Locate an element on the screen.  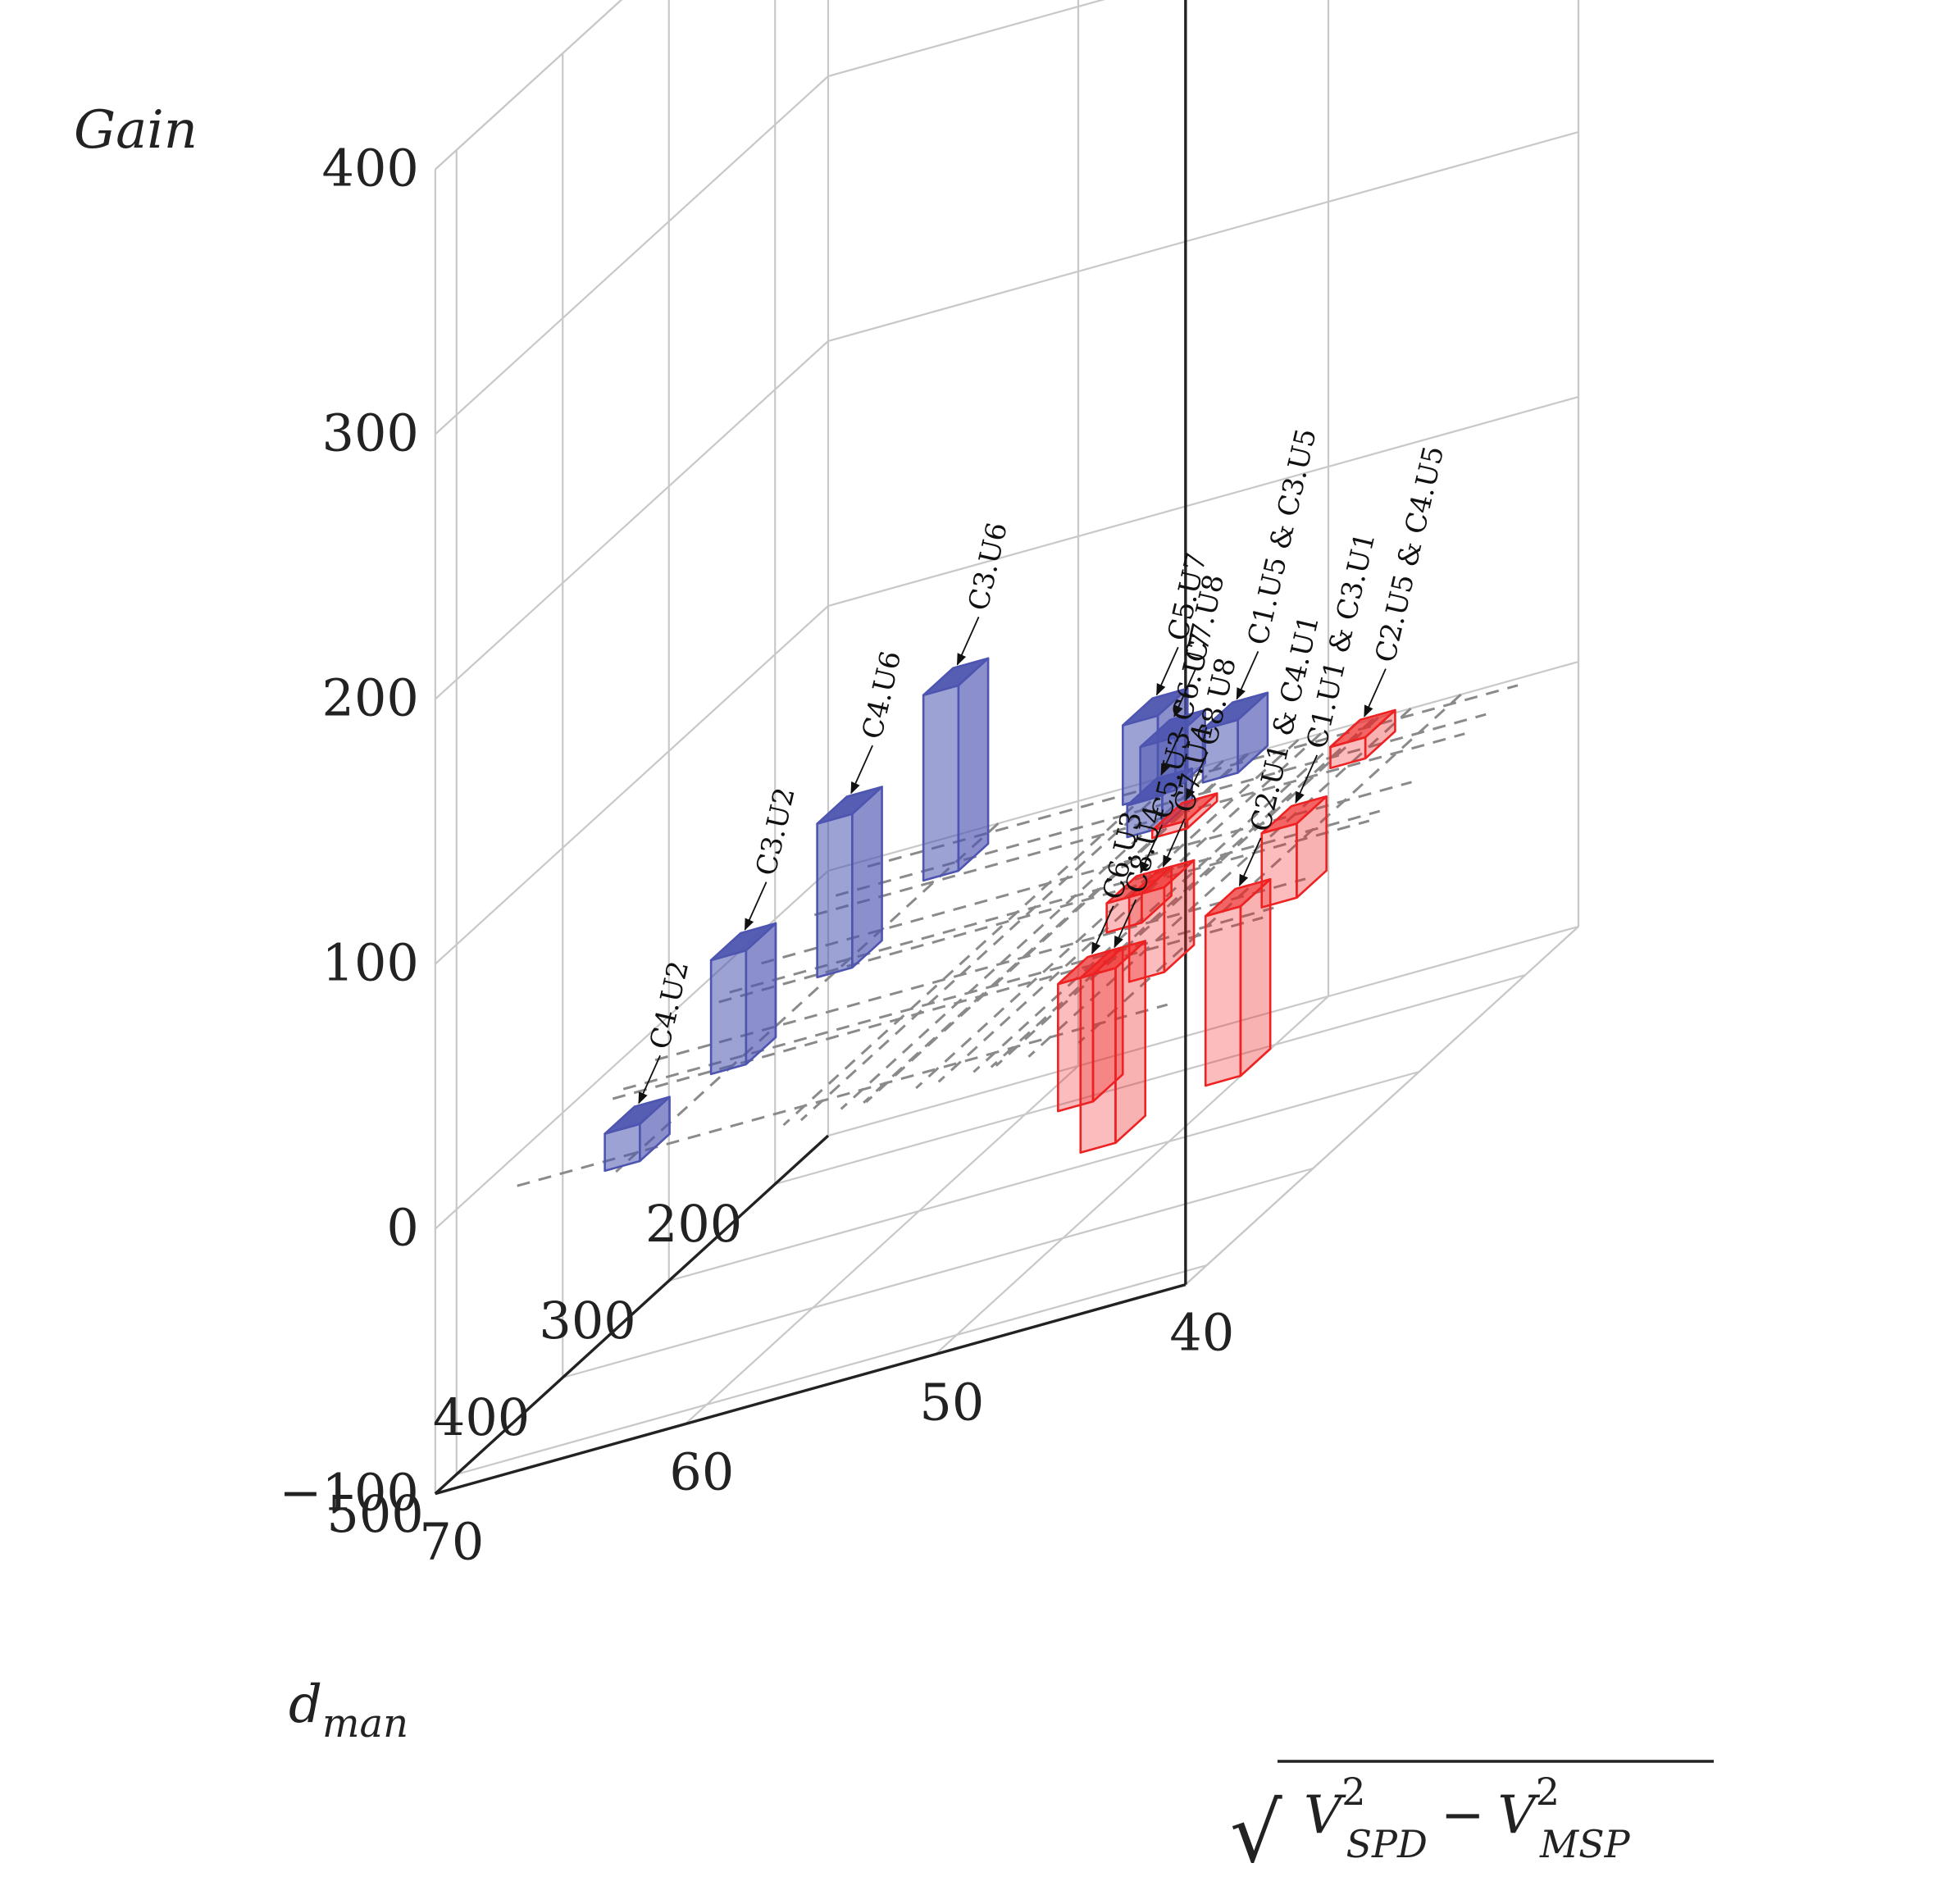
bar-label: C3.U2 is located at coordinates (775, 832).